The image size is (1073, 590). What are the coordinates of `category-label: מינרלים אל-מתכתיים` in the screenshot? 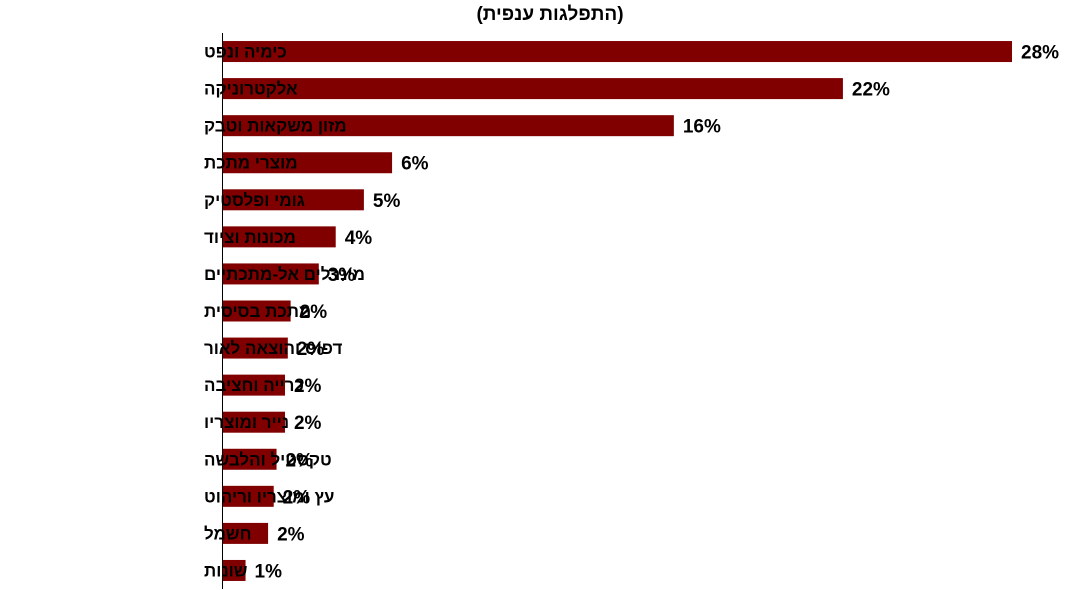 It's located at (284, 274).